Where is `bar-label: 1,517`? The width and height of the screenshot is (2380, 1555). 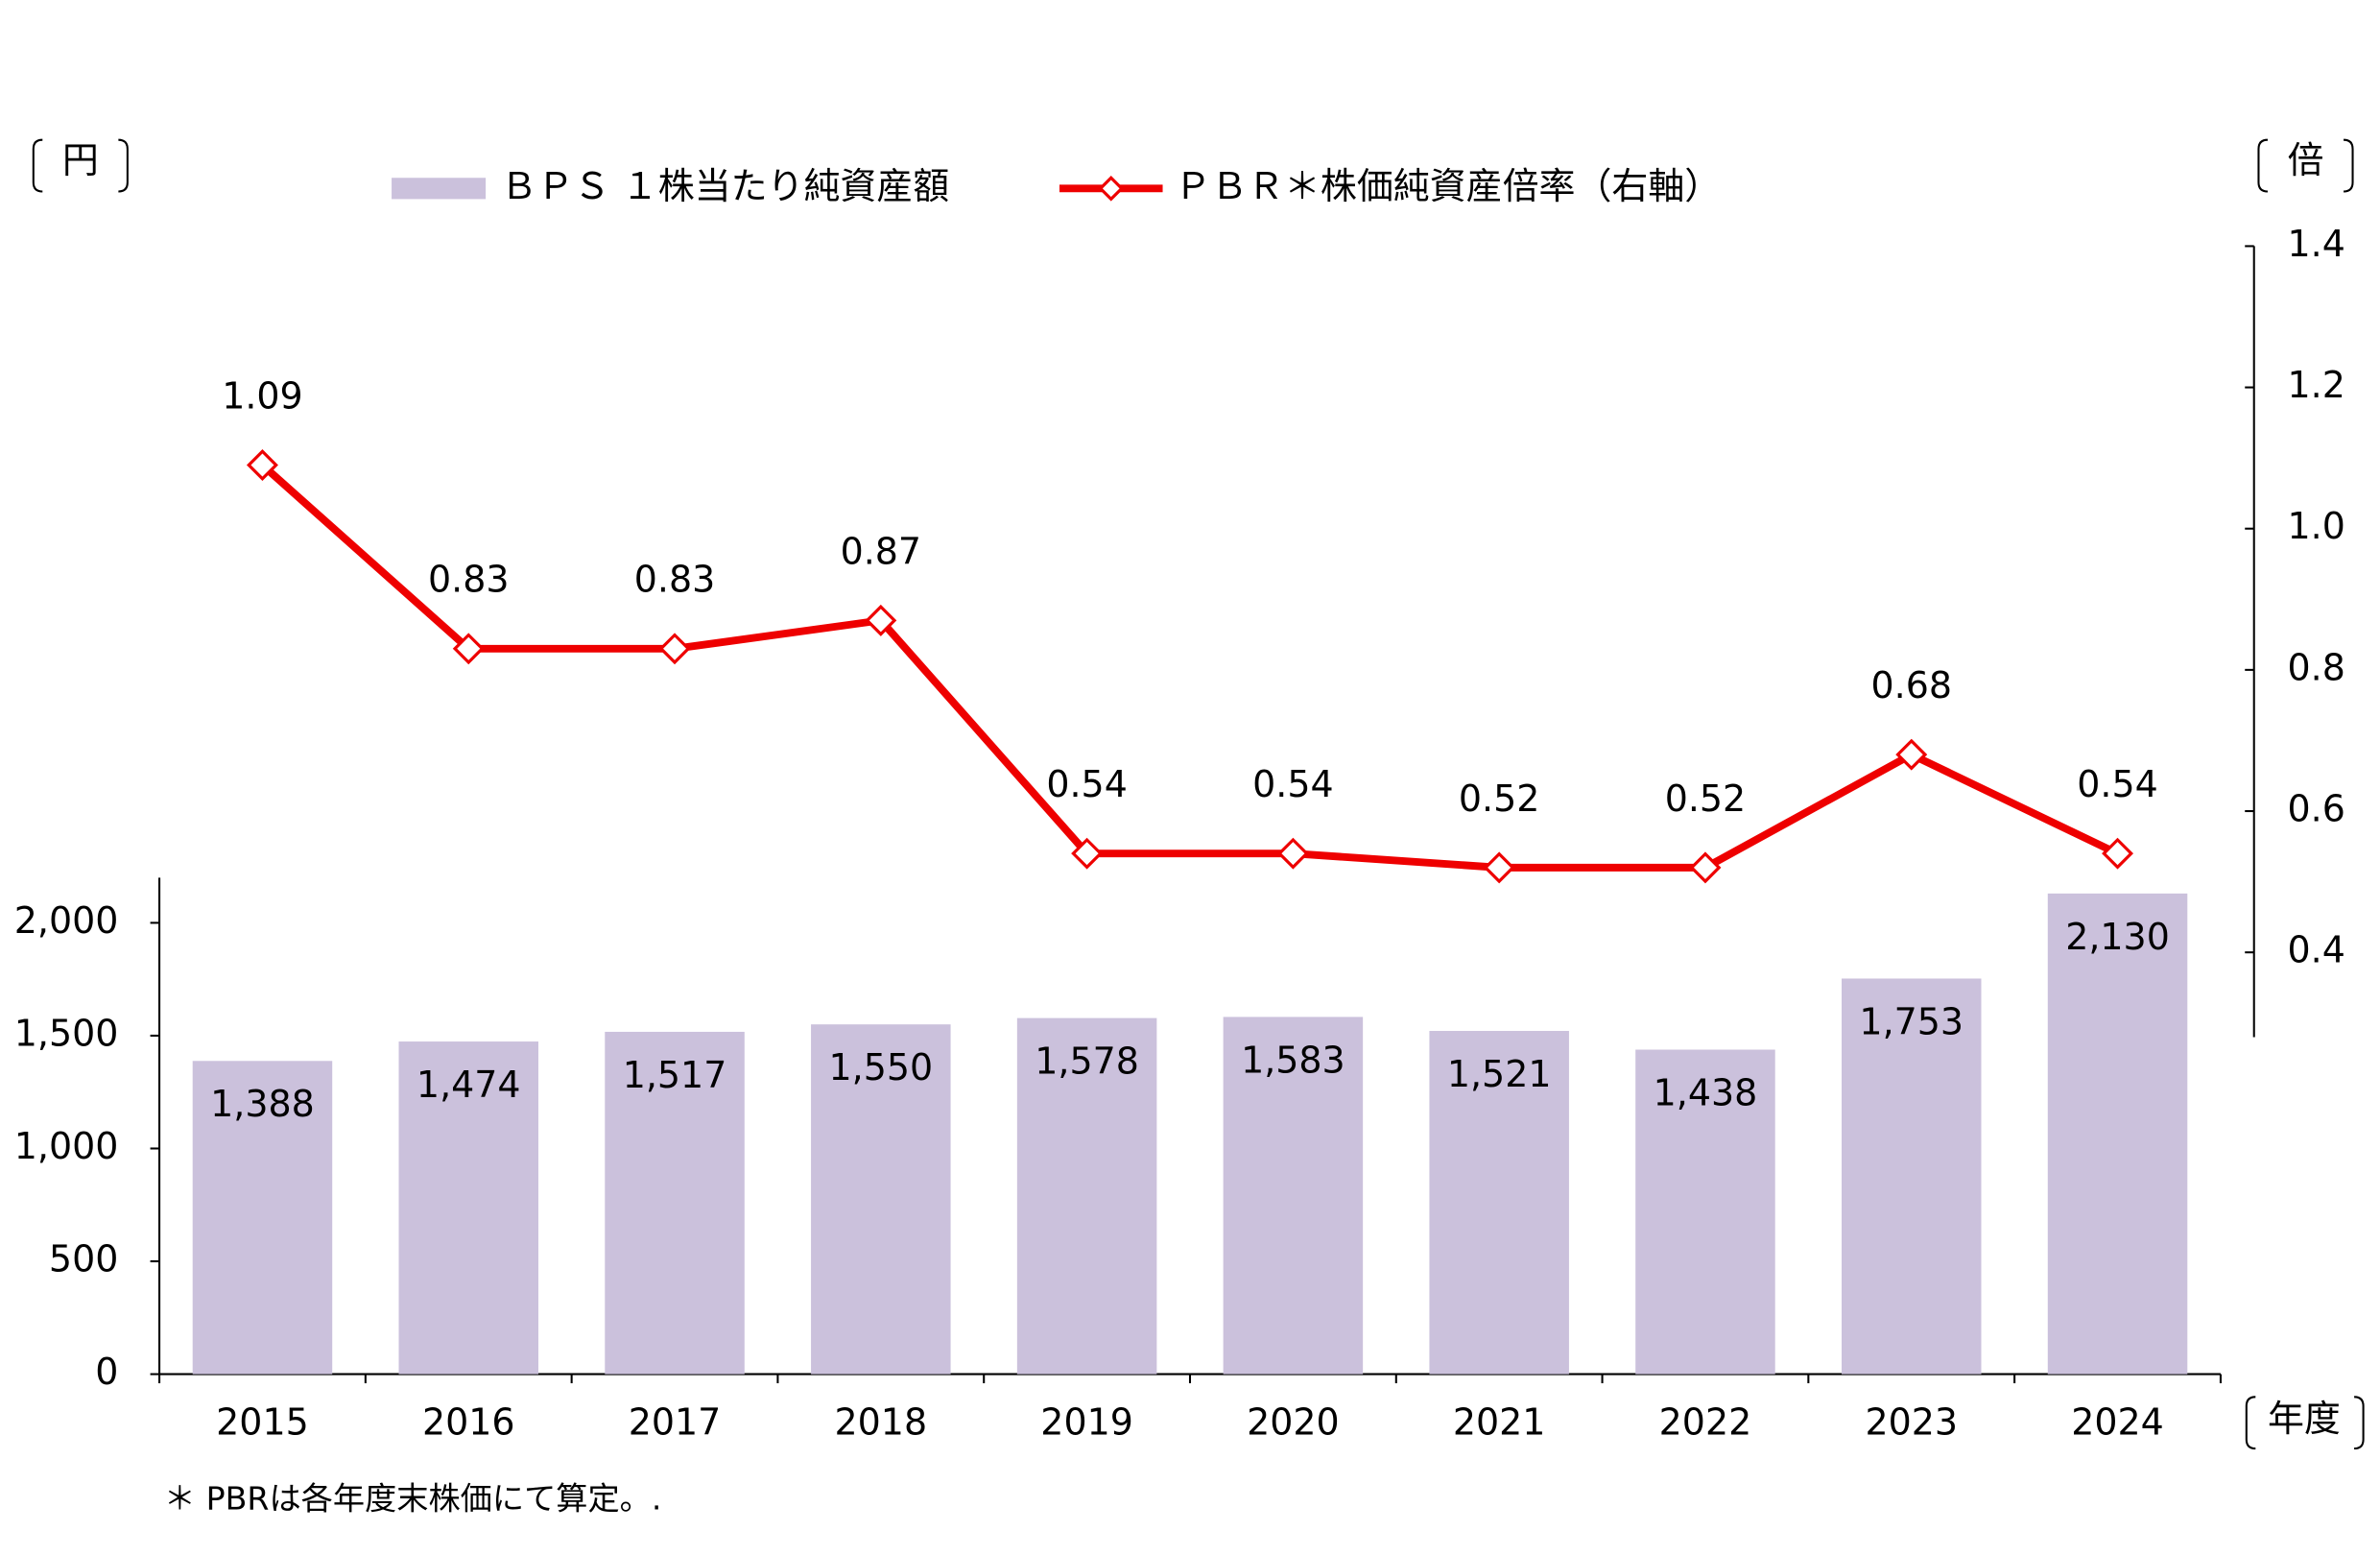
bar-label: 1,517 is located at coordinates (675, 1075).